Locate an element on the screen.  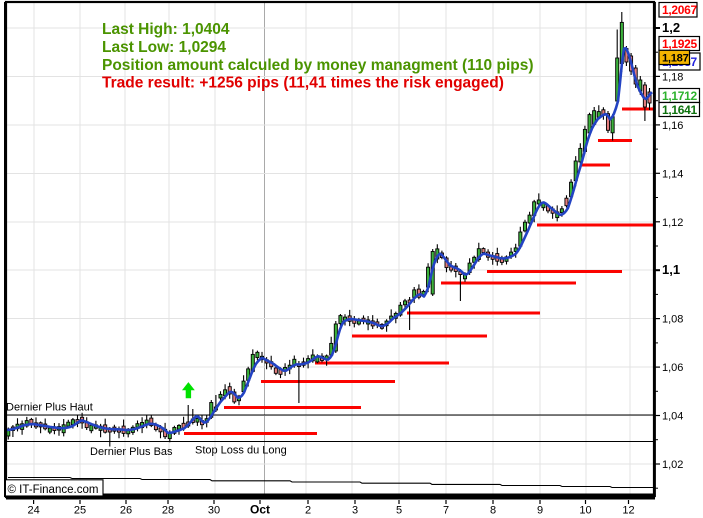
svg-text: 1,12 is located at coordinates (672, 223).